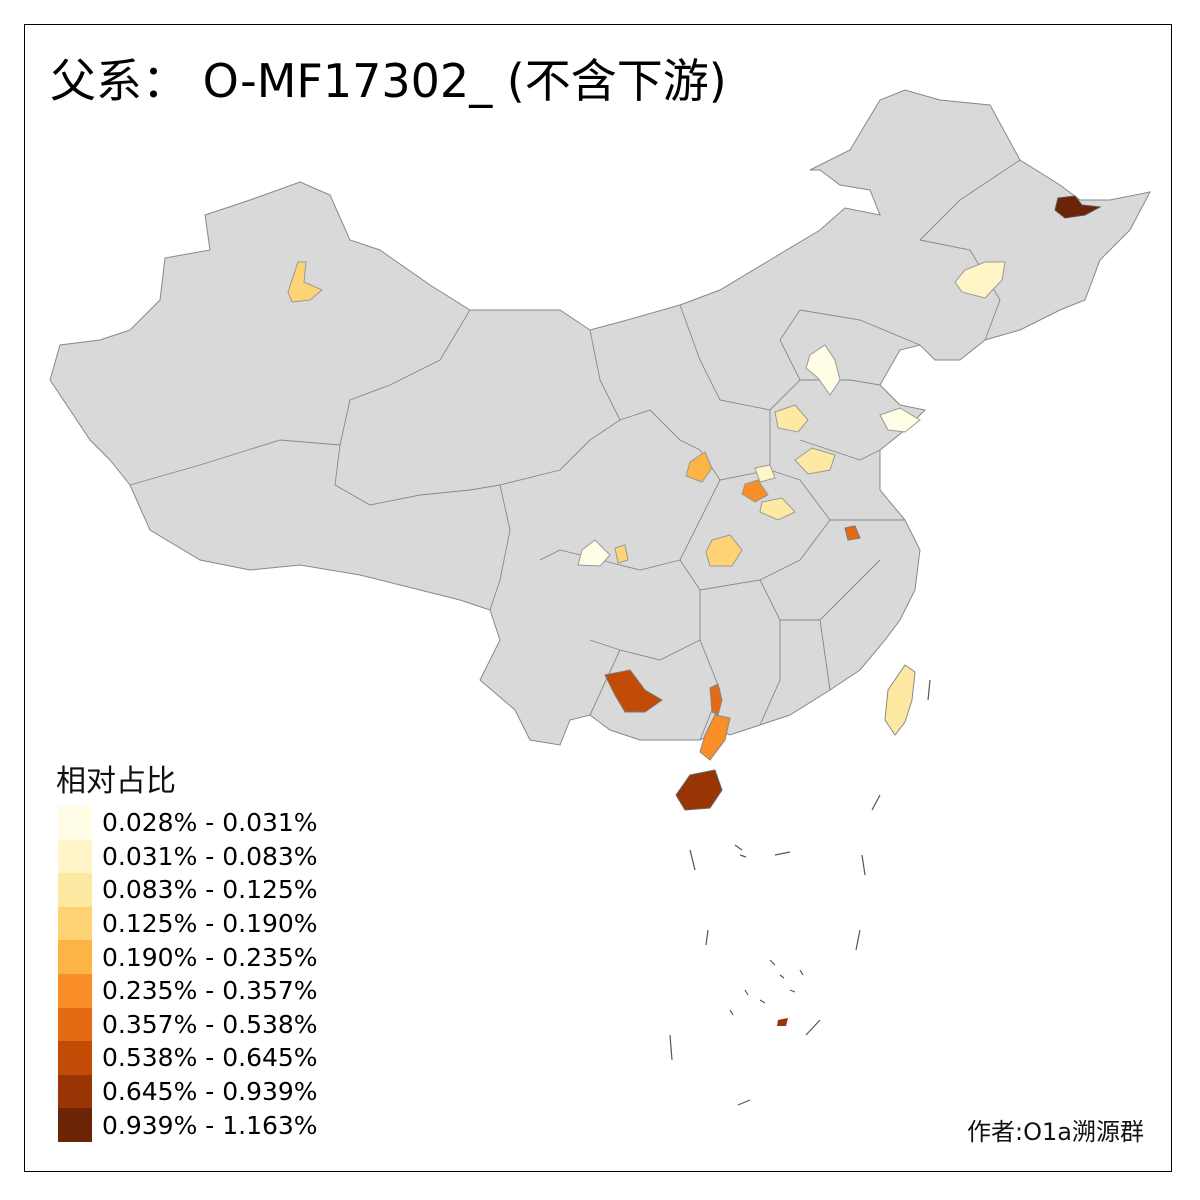 The width and height of the screenshot is (1200, 1200). Describe the element at coordinates (815, 461) in the screenshot. I see `region-henan-north` at that location.